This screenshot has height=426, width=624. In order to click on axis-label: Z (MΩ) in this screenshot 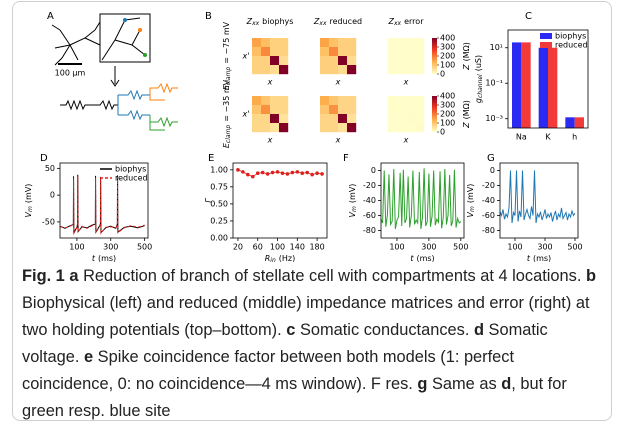, I will do `click(466, 114)`.